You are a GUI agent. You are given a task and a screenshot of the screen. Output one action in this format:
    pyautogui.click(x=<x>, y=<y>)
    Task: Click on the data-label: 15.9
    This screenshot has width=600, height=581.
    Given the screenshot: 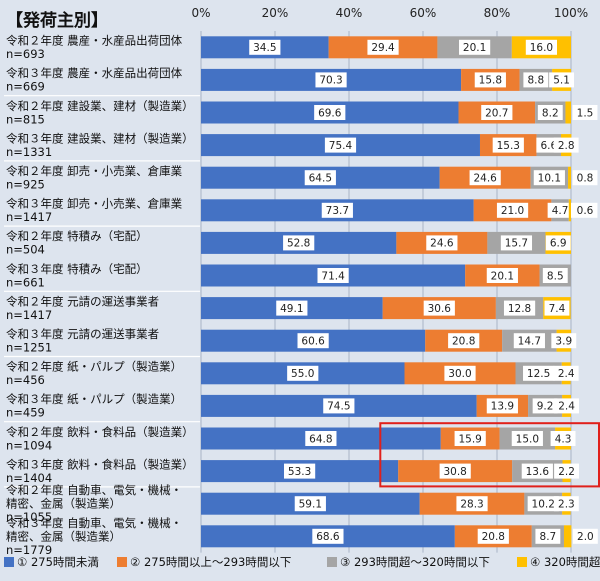 What is the action you would take?
    pyautogui.click(x=469, y=439)
    